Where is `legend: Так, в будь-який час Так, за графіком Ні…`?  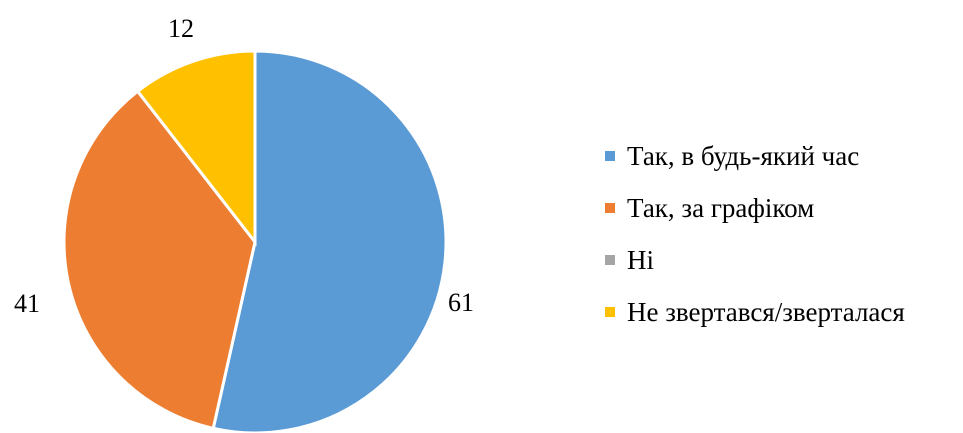 legend: Так, в будь-який час Так, за графіком Ні… is located at coordinates (755, 234).